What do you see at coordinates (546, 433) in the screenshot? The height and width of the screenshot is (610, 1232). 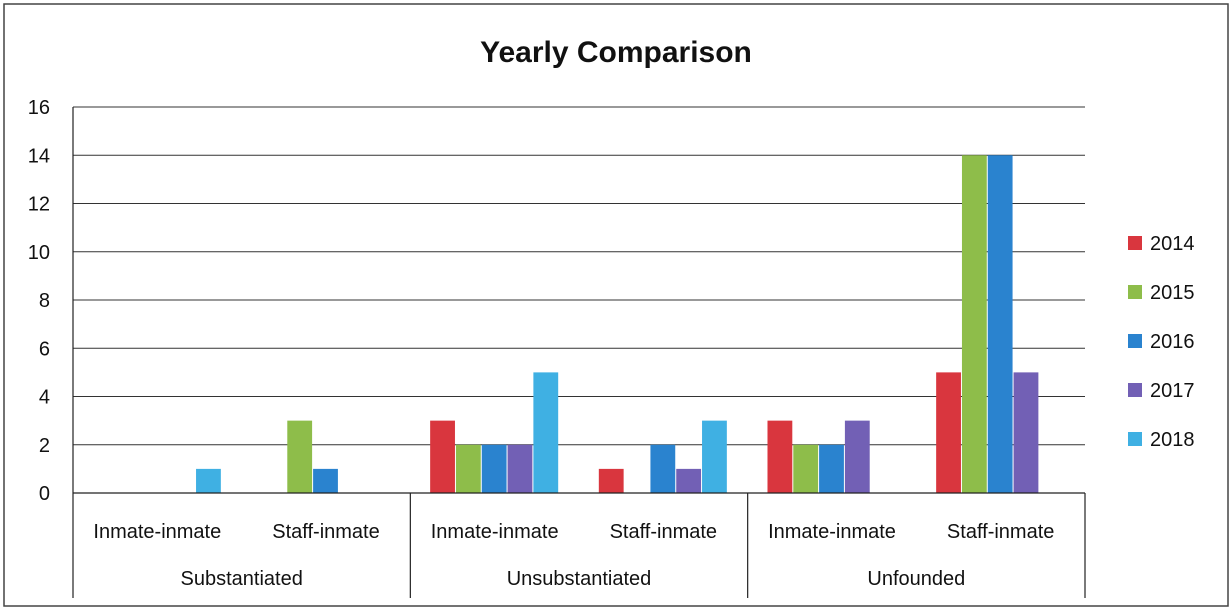 I see `bar-2018-cat2` at bounding box center [546, 433].